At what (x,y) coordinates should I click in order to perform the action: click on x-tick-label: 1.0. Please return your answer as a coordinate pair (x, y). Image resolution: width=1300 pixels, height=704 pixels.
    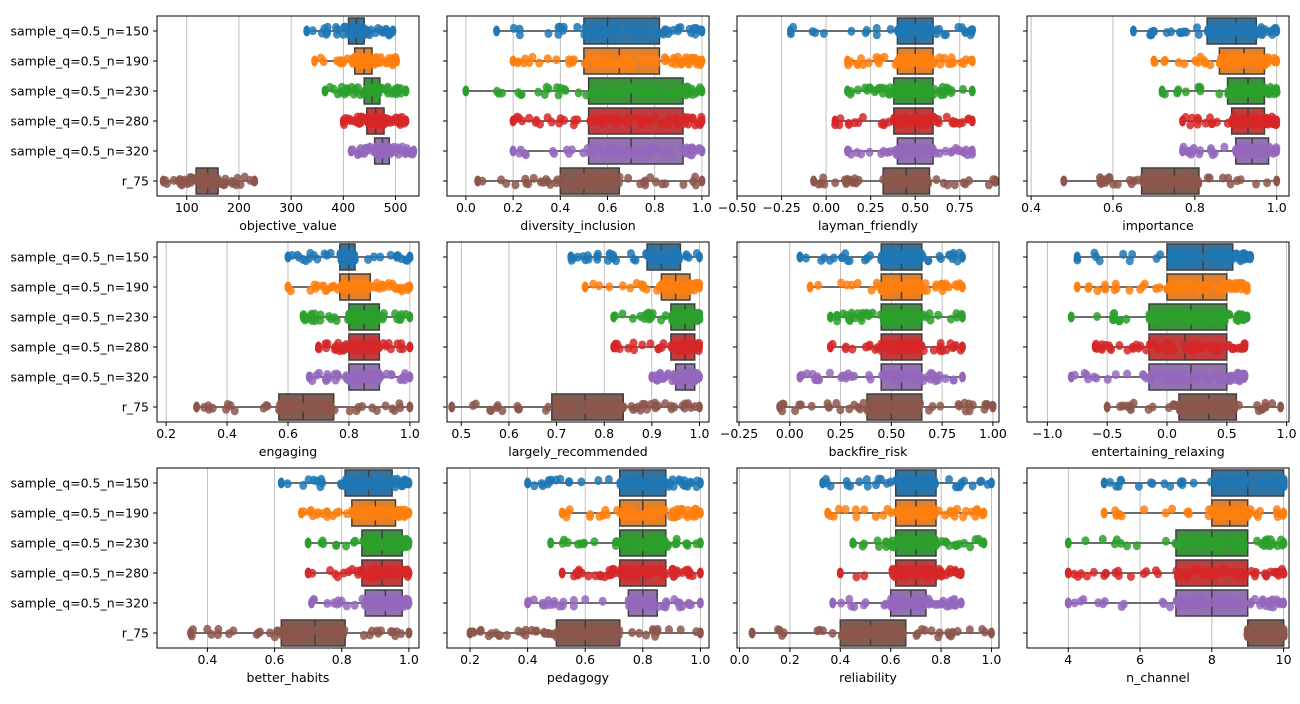
    Looking at the image, I should click on (700, 659).